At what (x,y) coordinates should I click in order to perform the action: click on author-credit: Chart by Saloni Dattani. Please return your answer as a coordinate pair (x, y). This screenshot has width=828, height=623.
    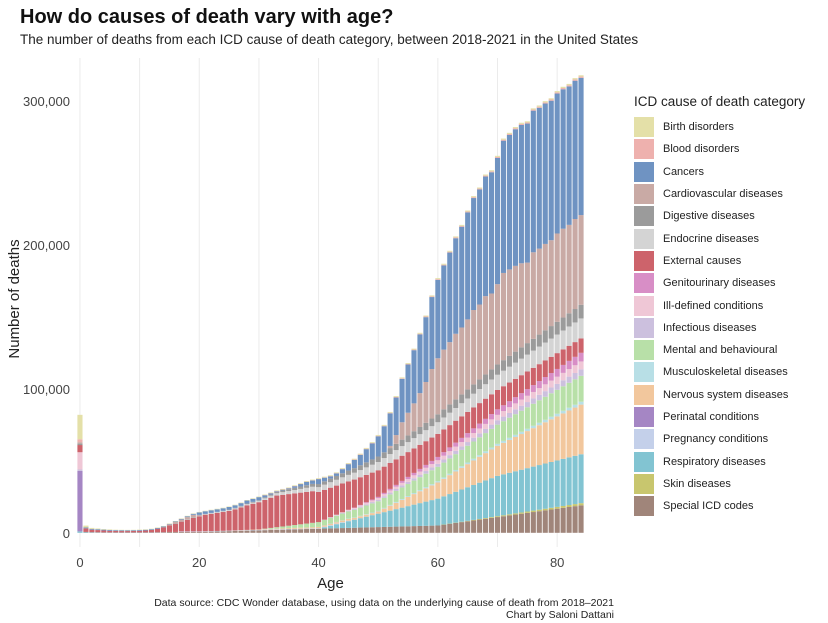
    Looking at the image, I should click on (560, 615).